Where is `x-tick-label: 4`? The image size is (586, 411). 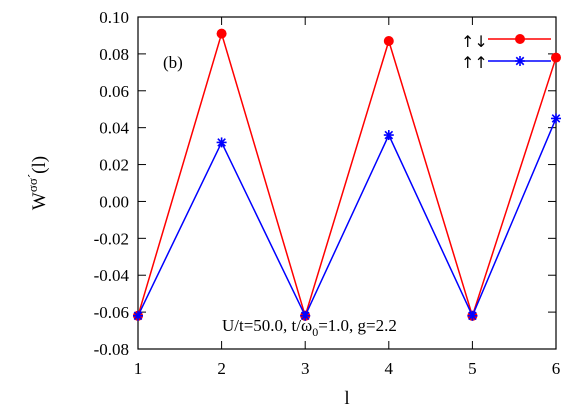 x-tick-label: 4 is located at coordinates (389, 368).